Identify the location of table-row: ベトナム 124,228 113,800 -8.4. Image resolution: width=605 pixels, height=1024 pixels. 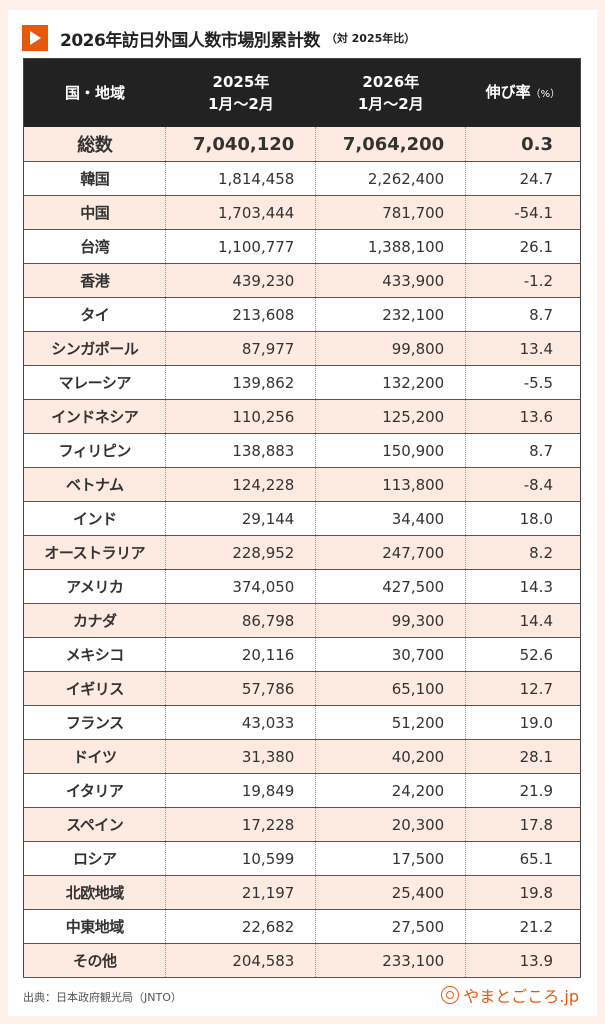
(302, 484).